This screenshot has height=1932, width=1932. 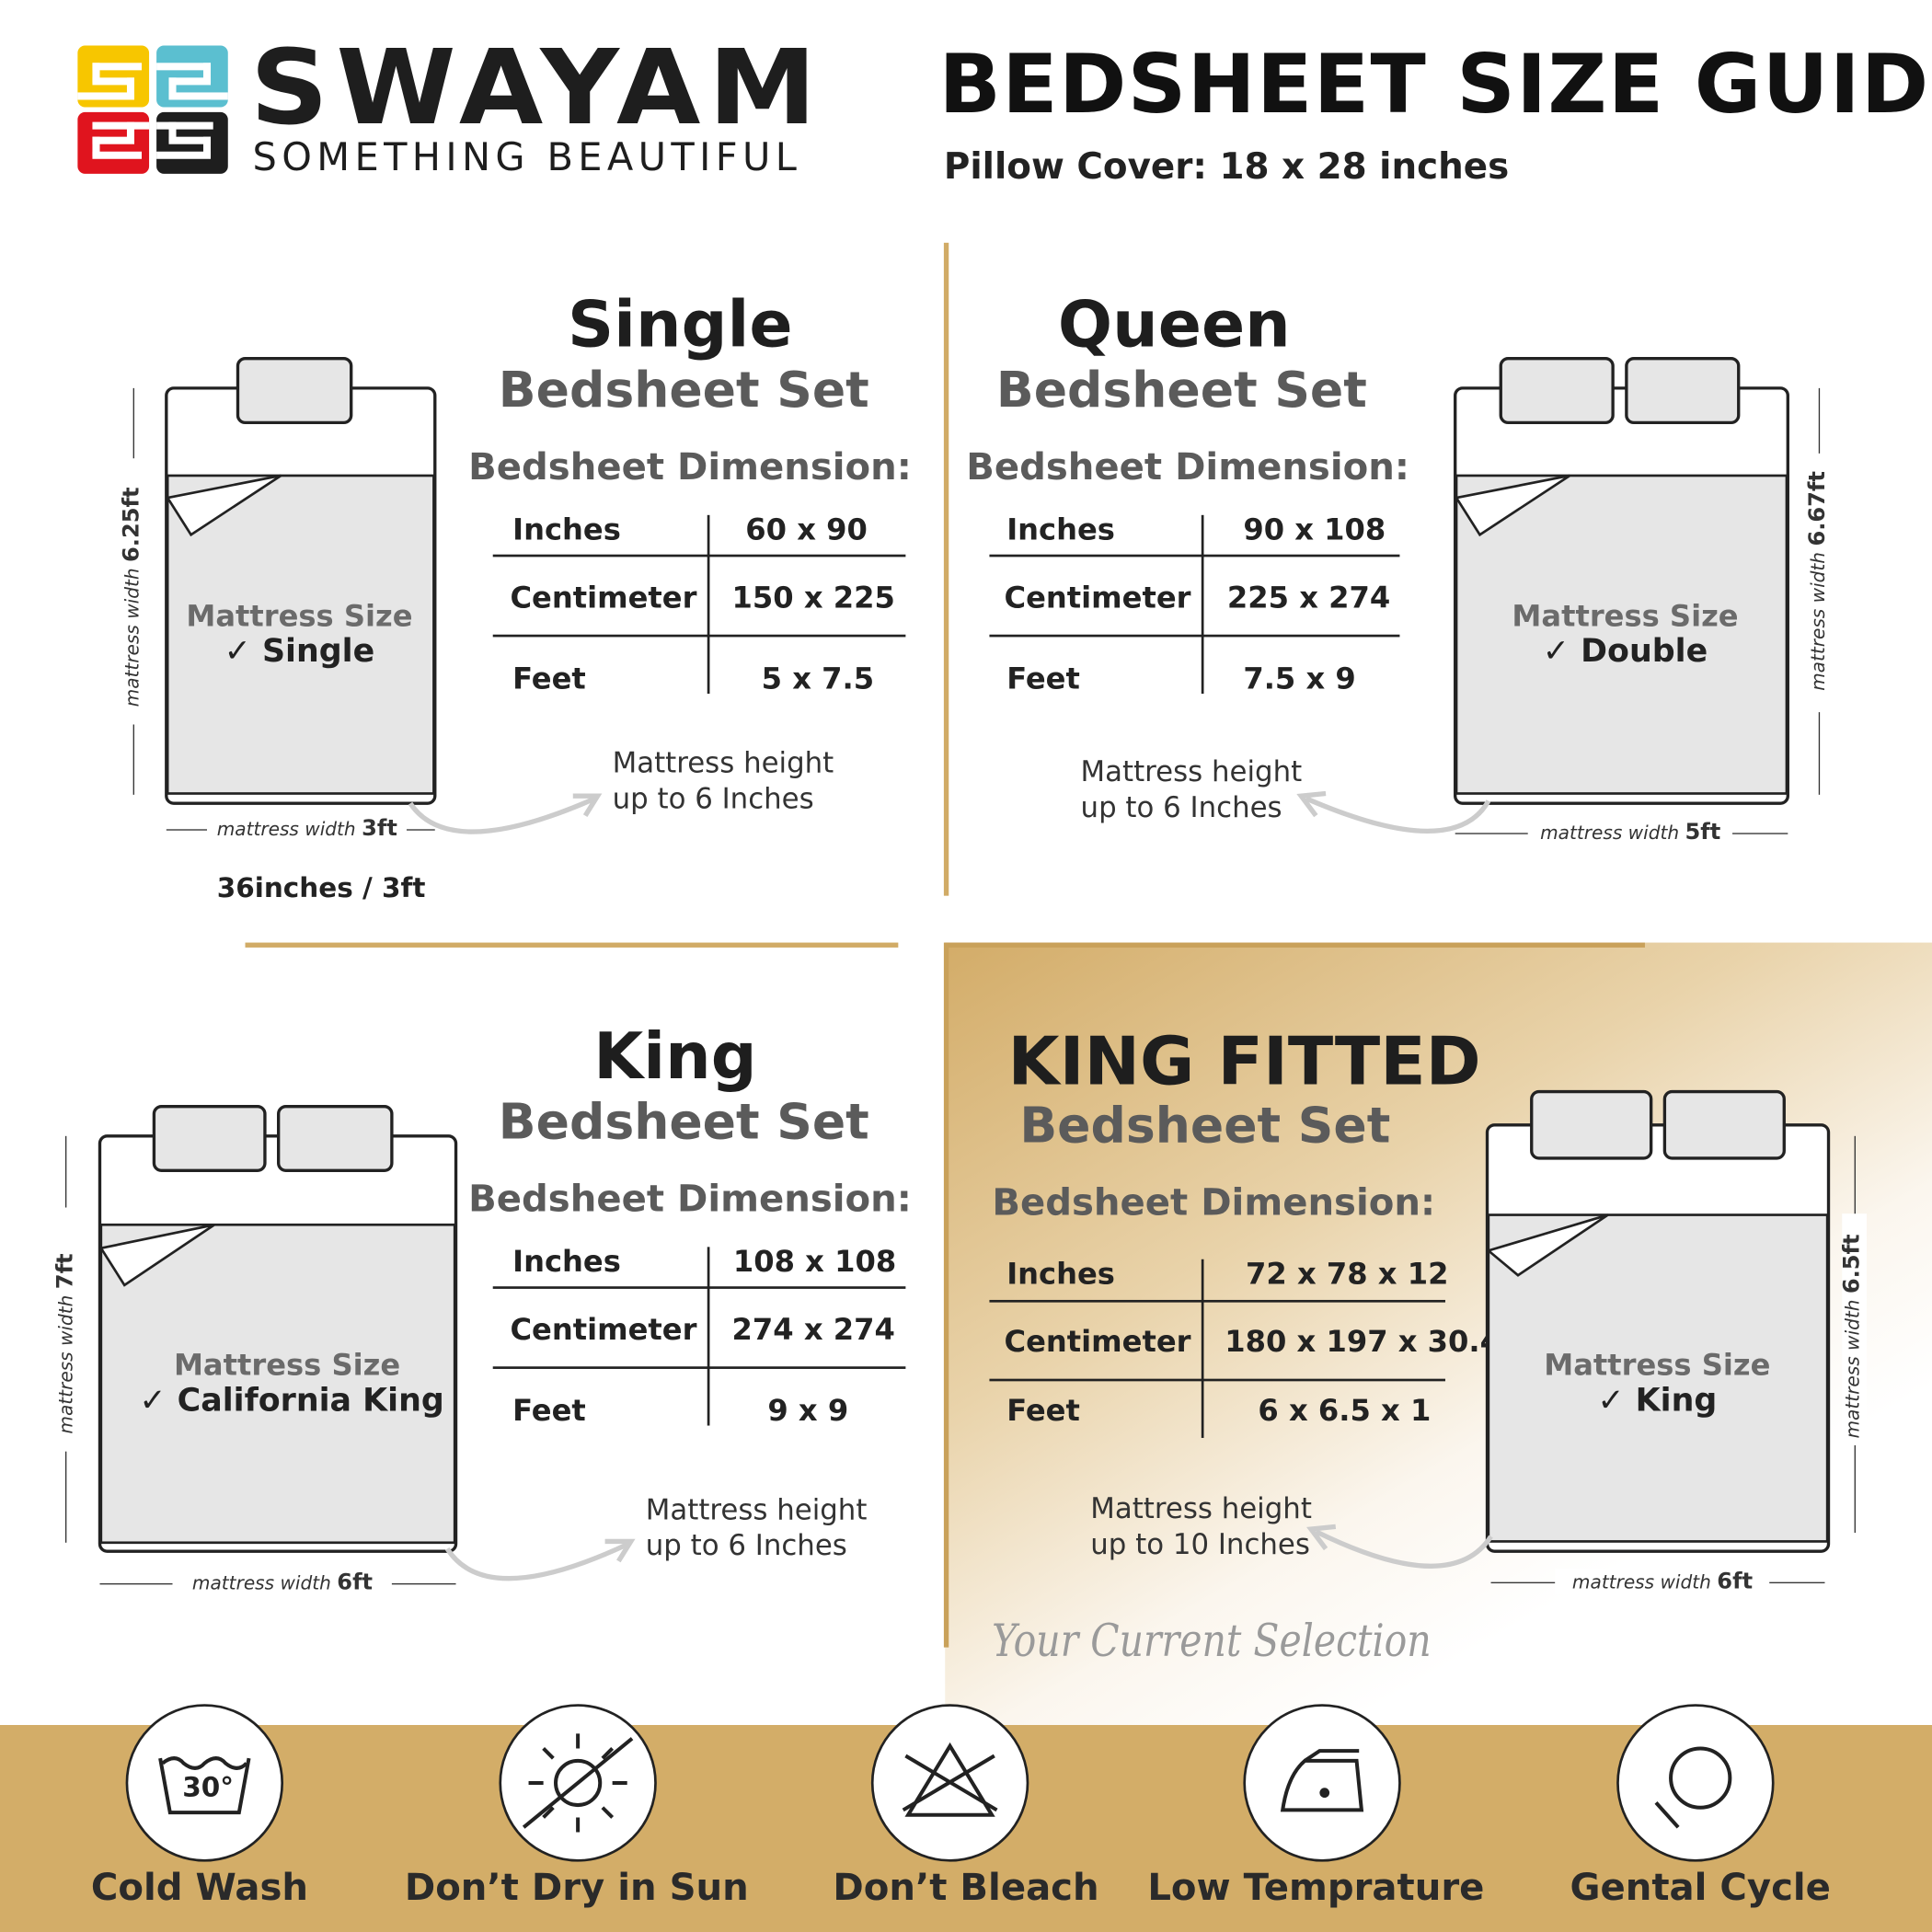 What do you see at coordinates (1212, 1642) in the screenshot?
I see `current-selection-label: Your Current Selection` at bounding box center [1212, 1642].